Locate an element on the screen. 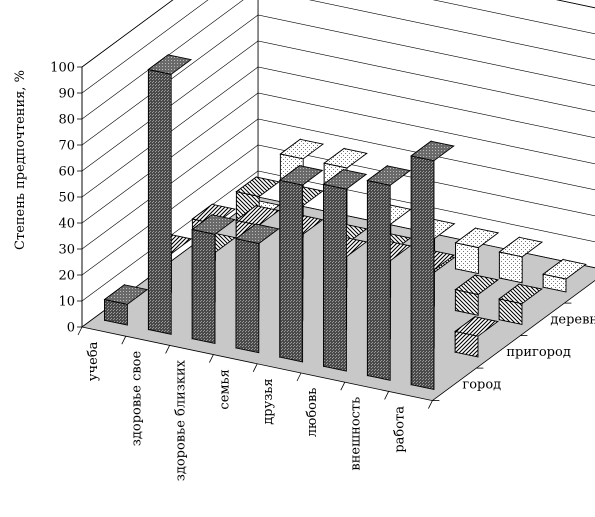 The width and height of the screenshot is (595, 517). series-label: деревня is located at coordinates (572, 319).